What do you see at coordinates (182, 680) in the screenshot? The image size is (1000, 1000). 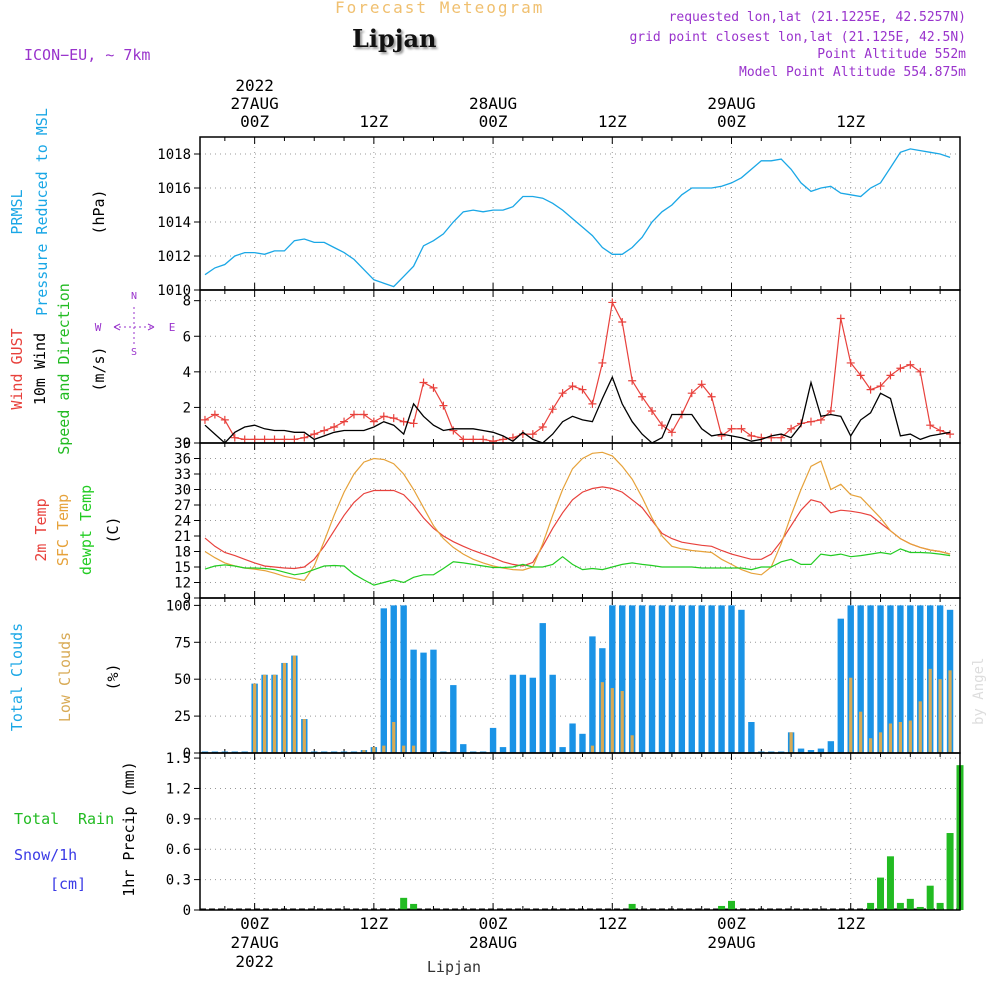 I see `clouds-ytick-label: 50` at bounding box center [182, 680].